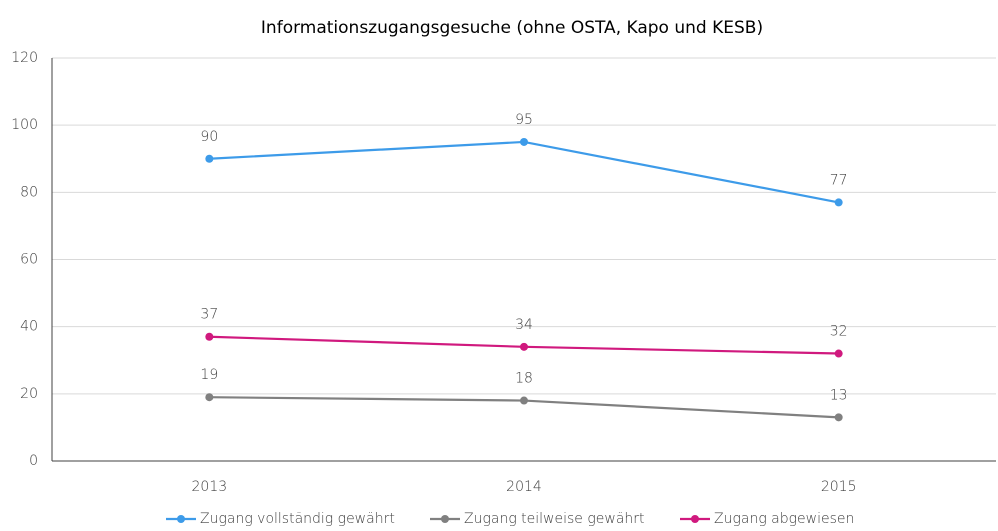 This screenshot has width=998, height=531. What do you see at coordinates (524, 120) in the screenshot?
I see `data-label: 95` at bounding box center [524, 120].